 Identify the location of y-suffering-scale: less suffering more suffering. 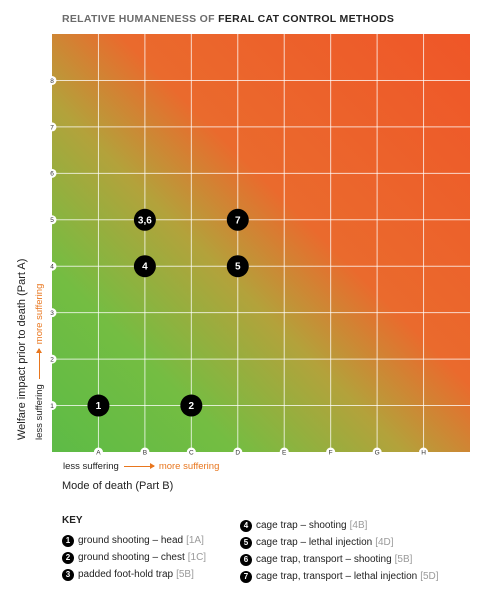
(39, 362).